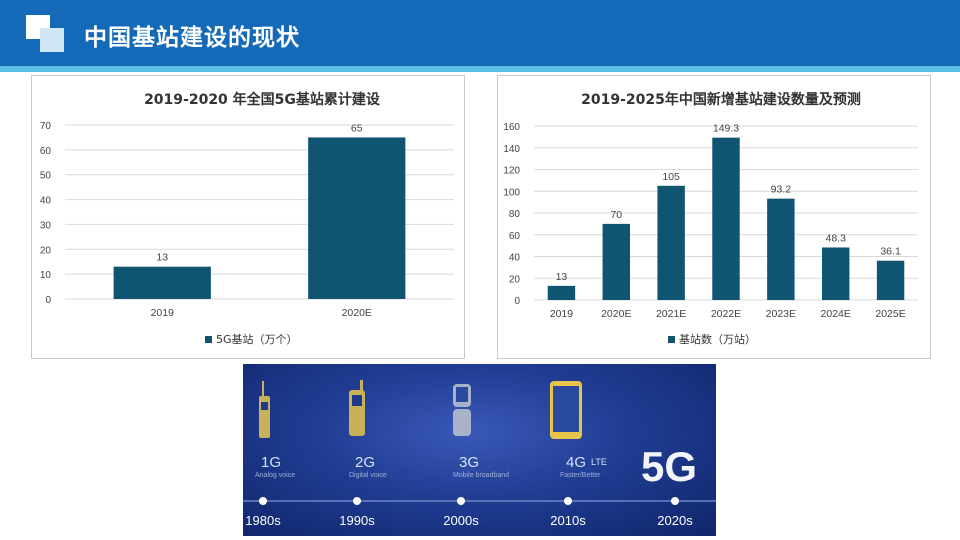  What do you see at coordinates (263, 520) in the screenshot?
I see `timeline-decade-label: 1980s` at bounding box center [263, 520].